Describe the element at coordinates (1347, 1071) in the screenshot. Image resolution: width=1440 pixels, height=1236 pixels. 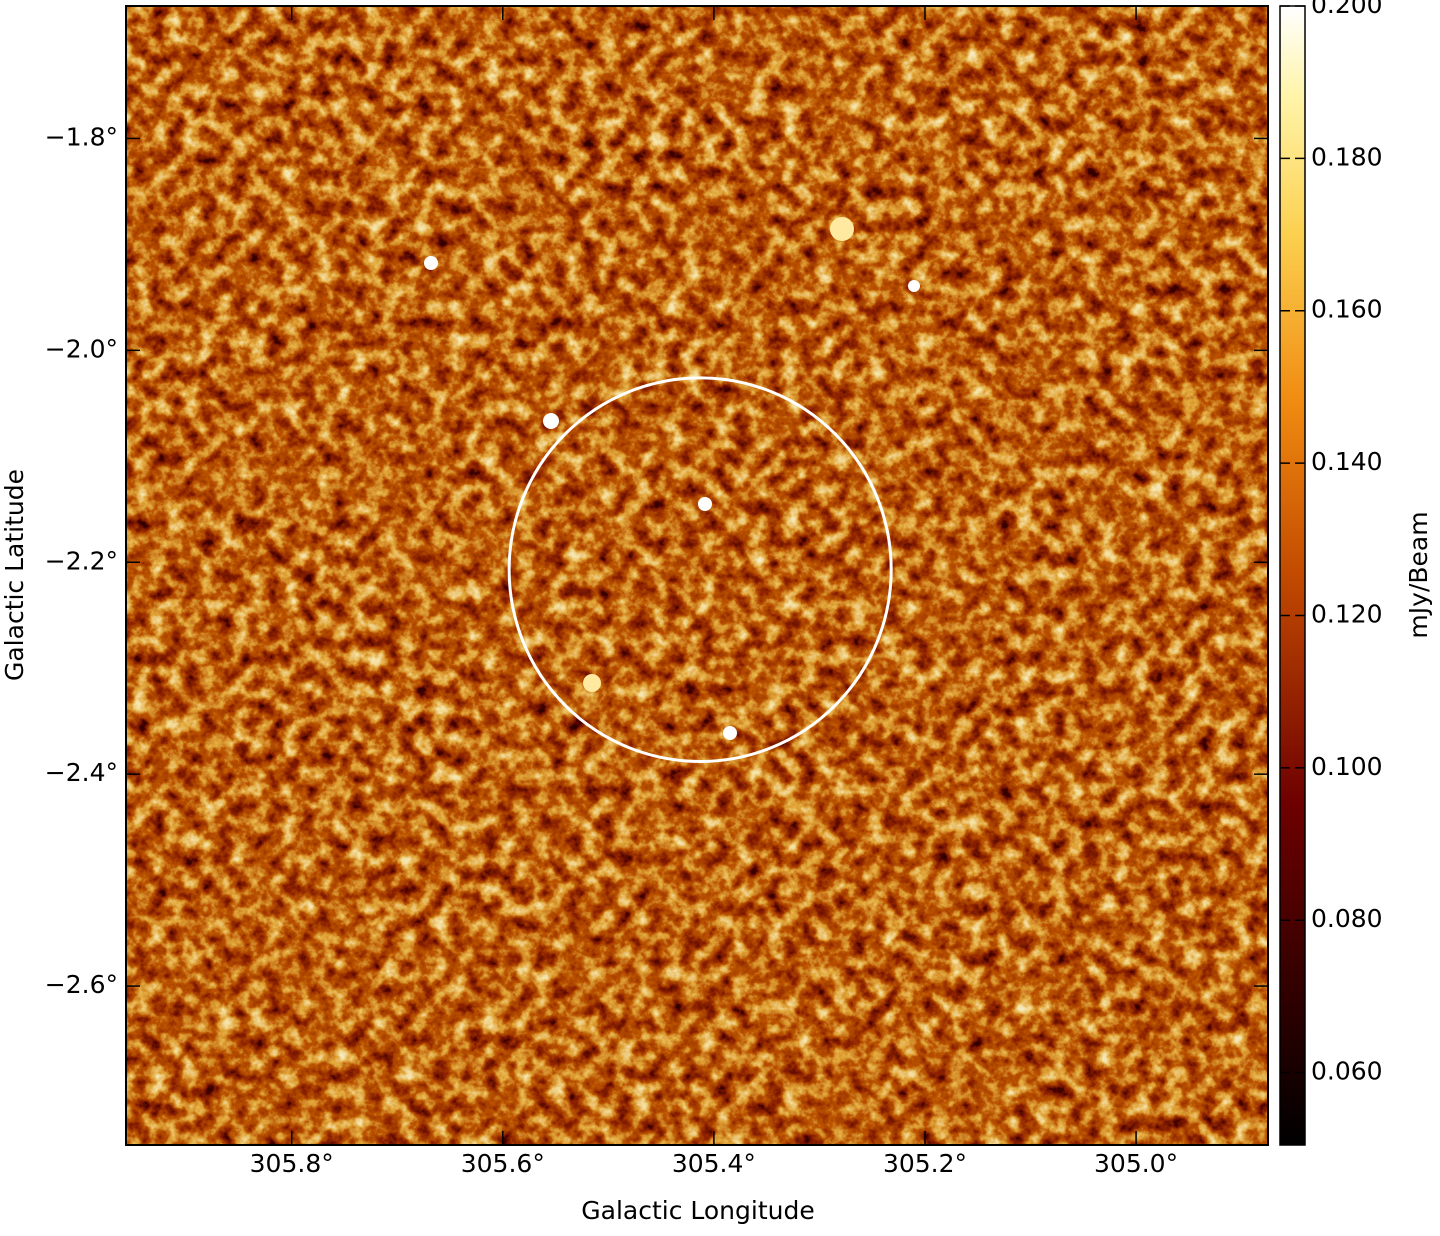
I see `colorbar-tick-label: 0.060` at that location.